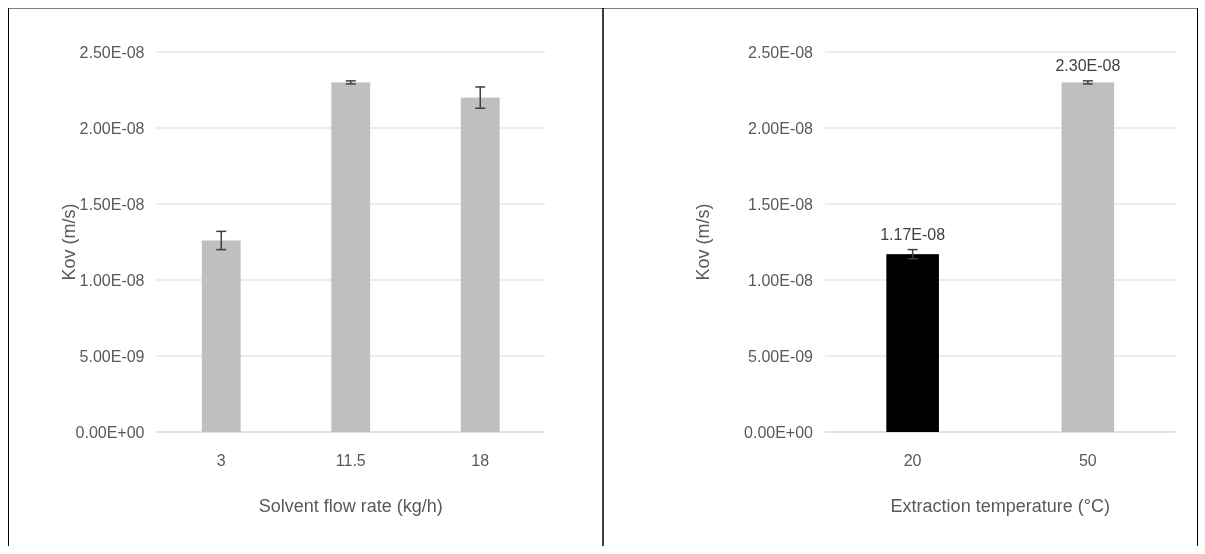  What do you see at coordinates (912, 460) in the screenshot?
I see `x-tick-label: 20` at bounding box center [912, 460].